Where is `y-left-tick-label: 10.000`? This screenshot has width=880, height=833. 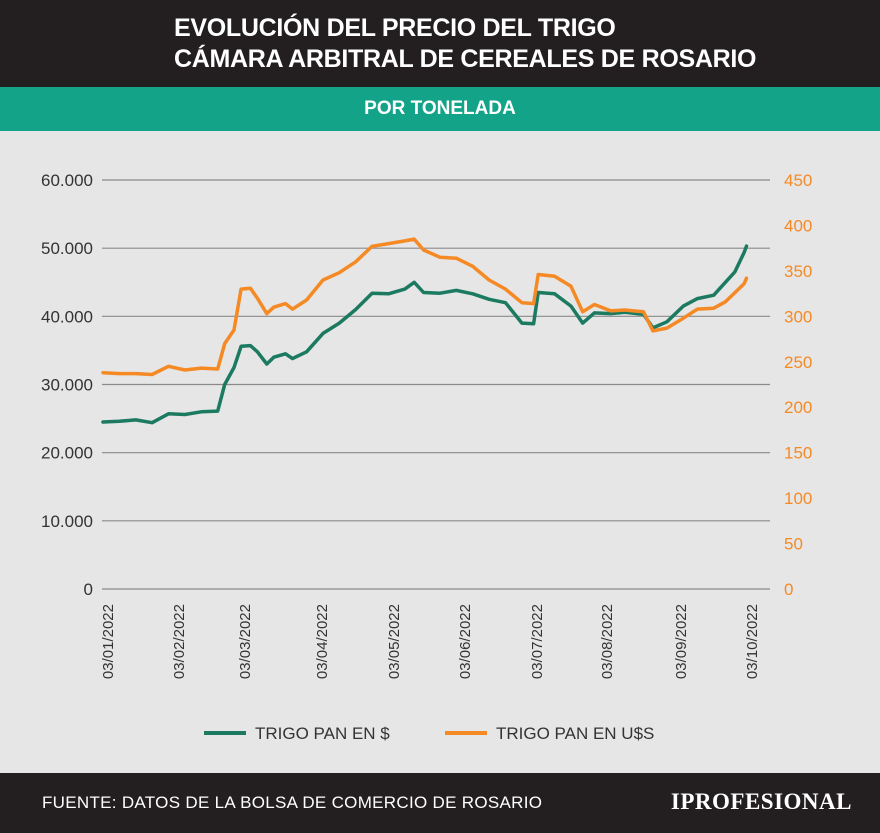
y-left-tick-label: 10.000 is located at coordinates (67, 521).